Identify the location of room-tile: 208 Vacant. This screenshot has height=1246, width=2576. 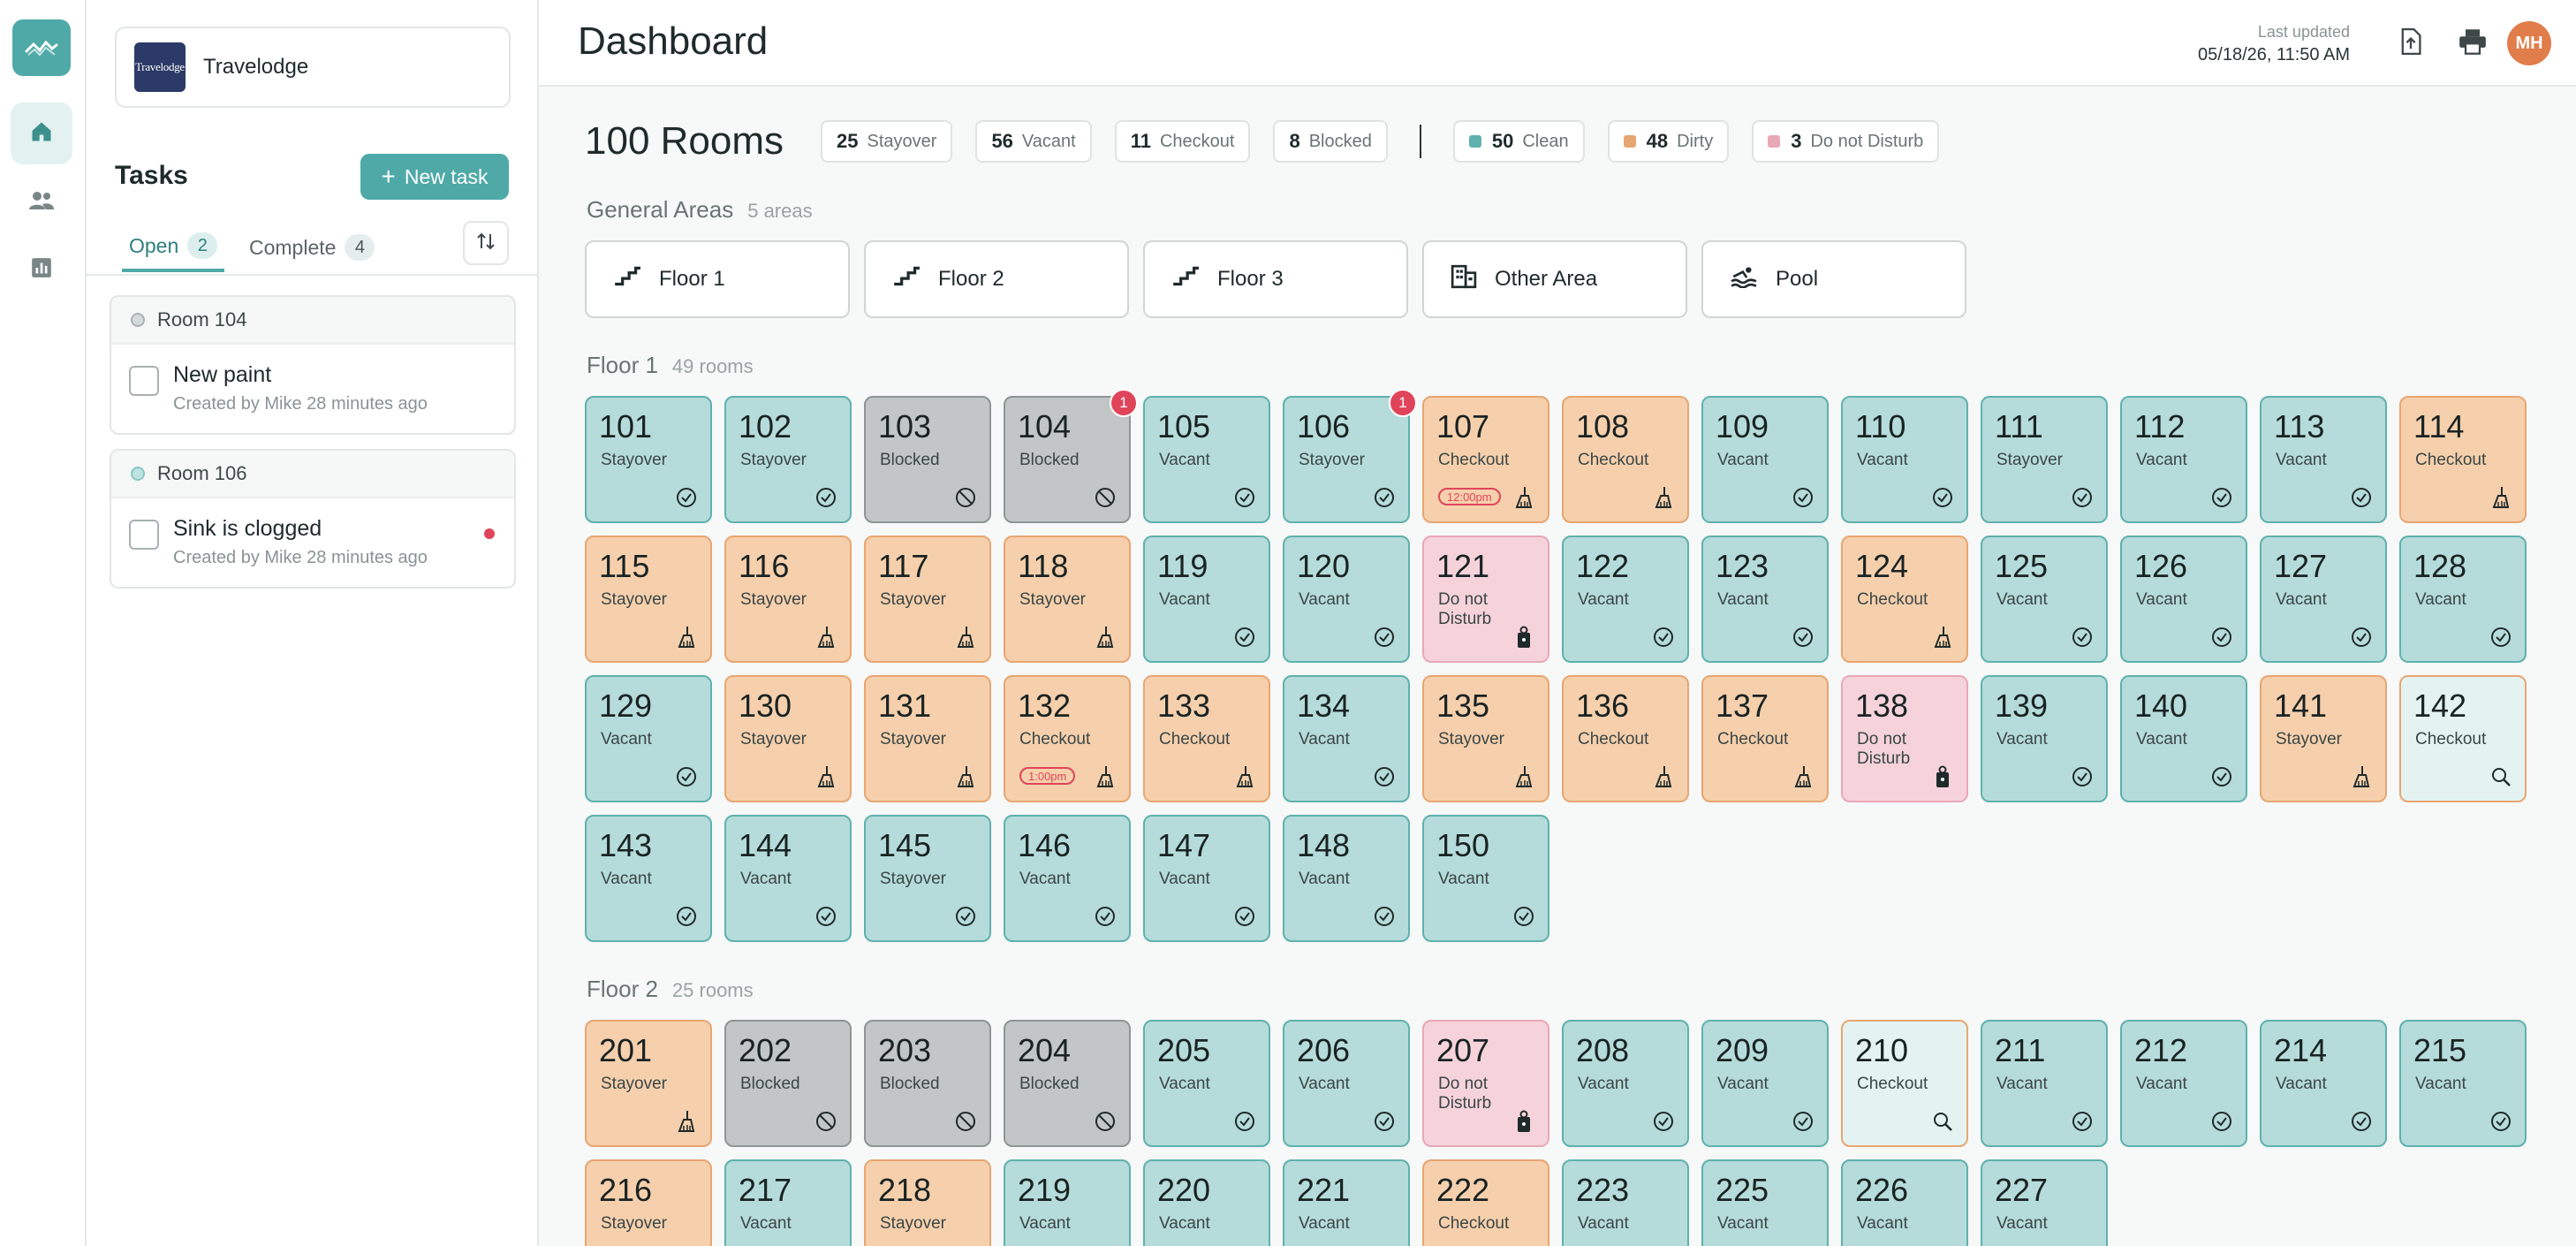
(1626, 1083).